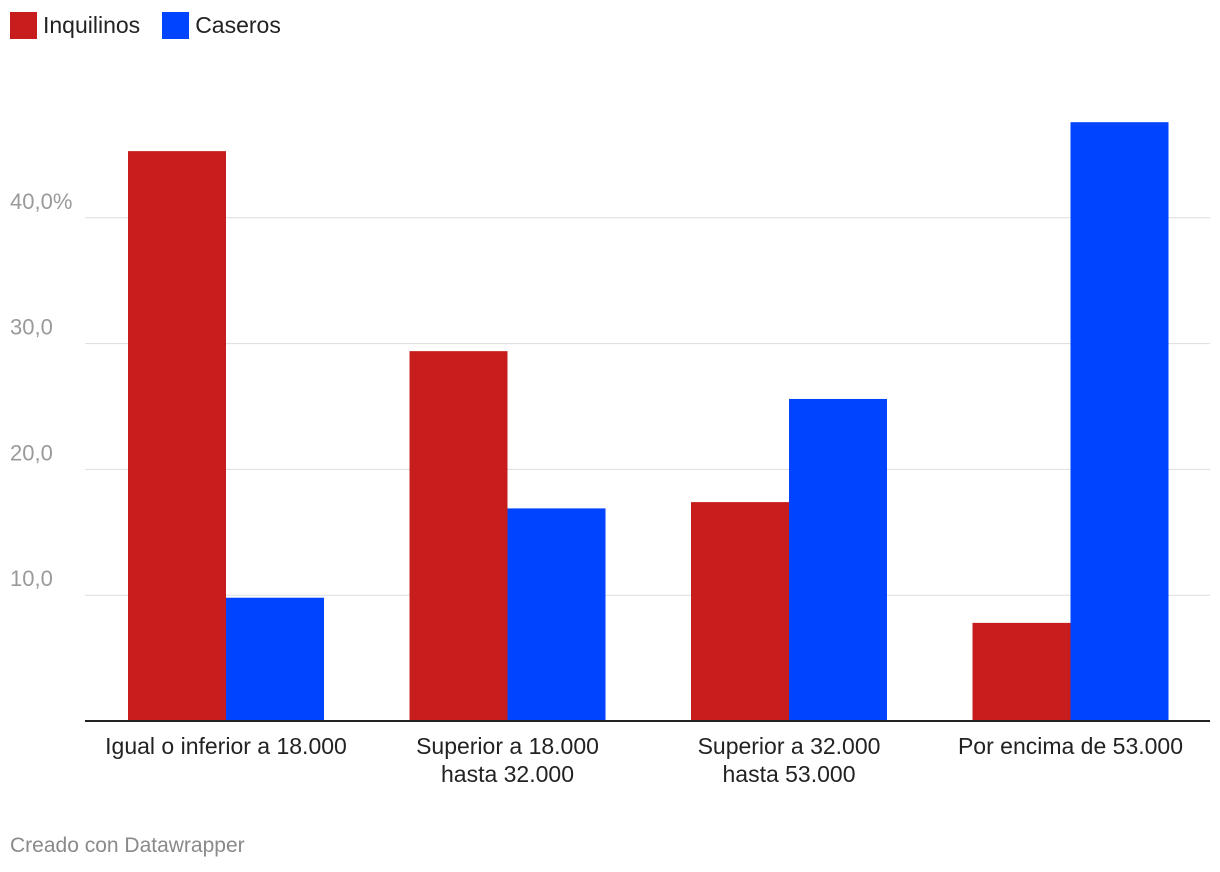 This screenshot has height=872, width=1220. Describe the element at coordinates (23, 25) in the screenshot. I see `legend-swatch-inquilinos` at that location.